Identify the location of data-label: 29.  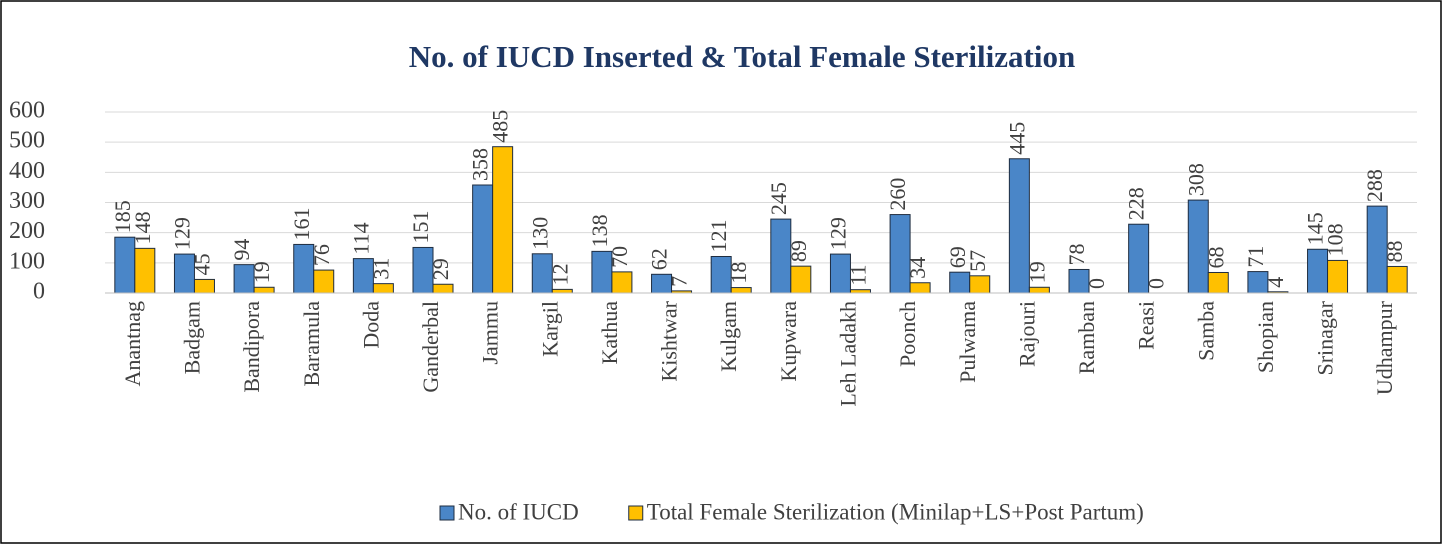
(440, 269).